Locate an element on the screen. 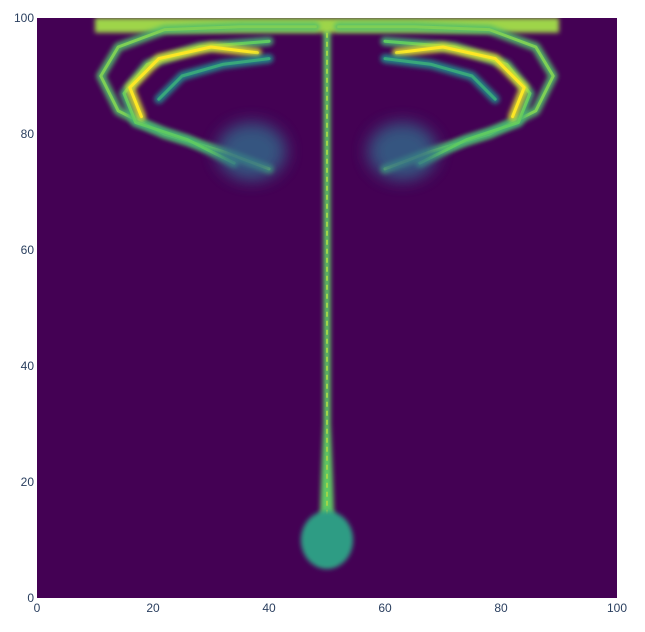  y-tick-label: 0 is located at coordinates (30, 598).